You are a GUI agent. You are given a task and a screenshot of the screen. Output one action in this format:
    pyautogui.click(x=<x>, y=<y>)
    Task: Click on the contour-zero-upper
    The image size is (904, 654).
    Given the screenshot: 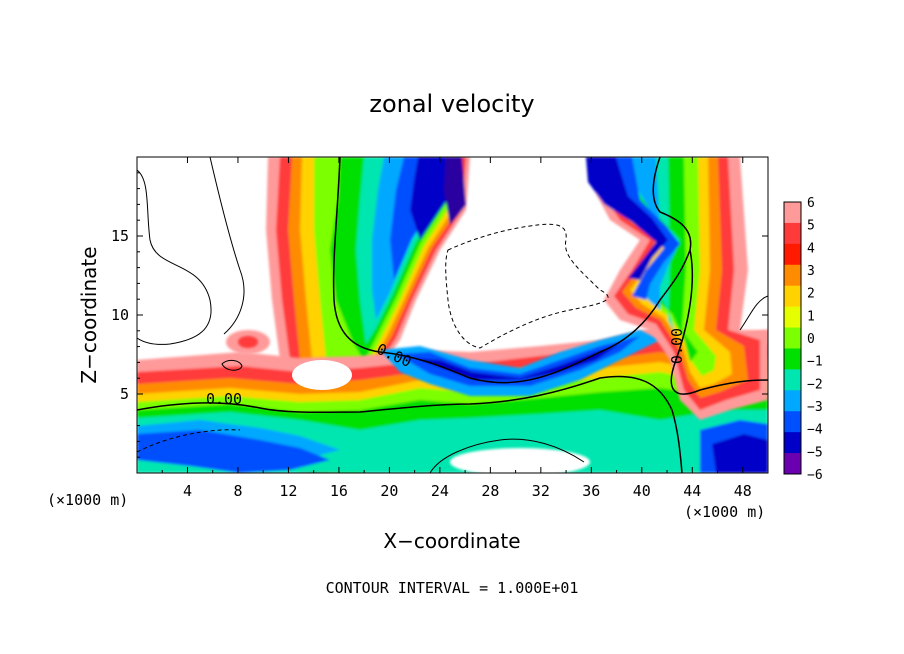 What is the action you would take?
    pyautogui.click(x=512, y=270)
    